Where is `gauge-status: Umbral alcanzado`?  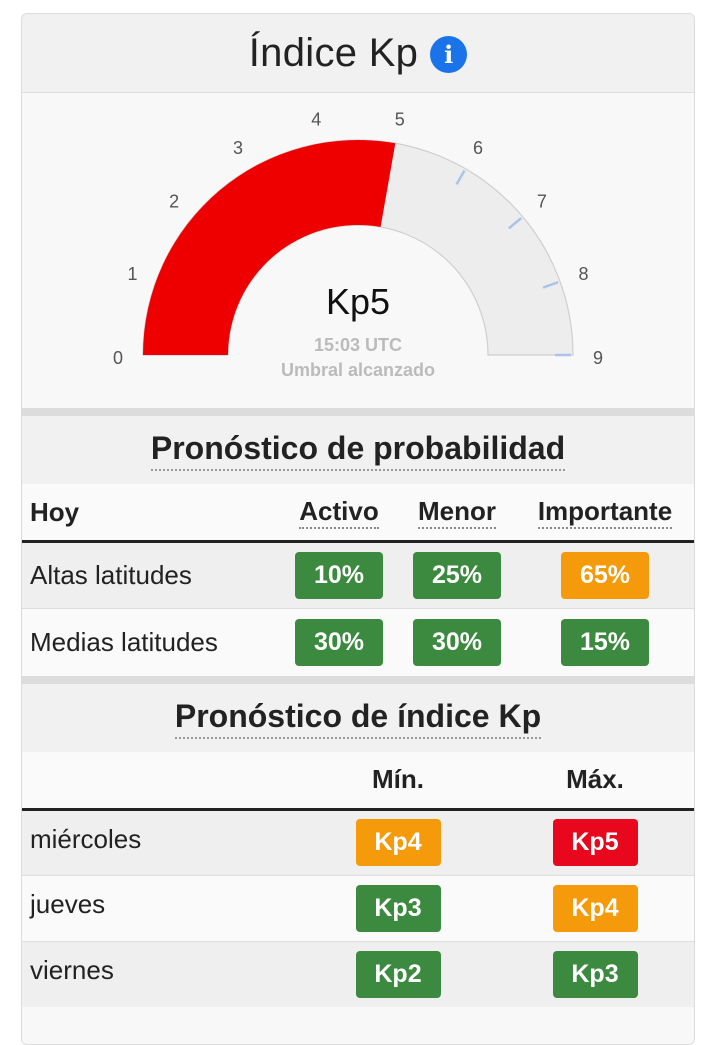 gauge-status: Umbral alcanzado is located at coordinates (358, 370).